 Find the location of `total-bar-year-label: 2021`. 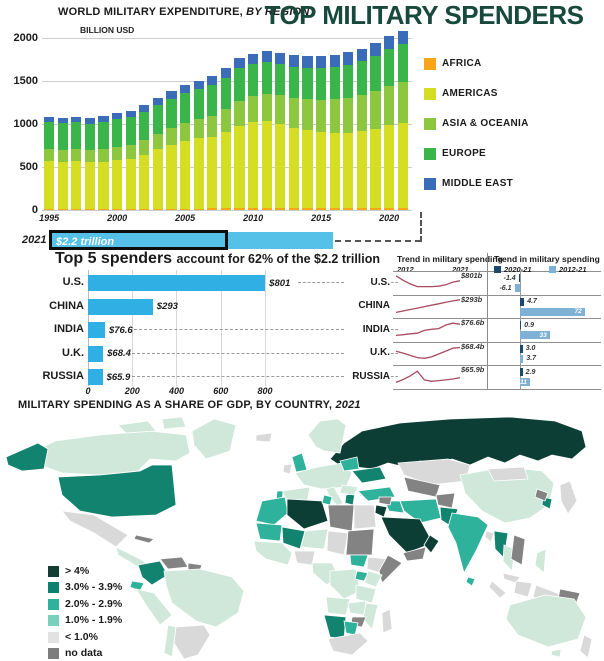

total-bar-year-label: 2021 is located at coordinates (34, 240).